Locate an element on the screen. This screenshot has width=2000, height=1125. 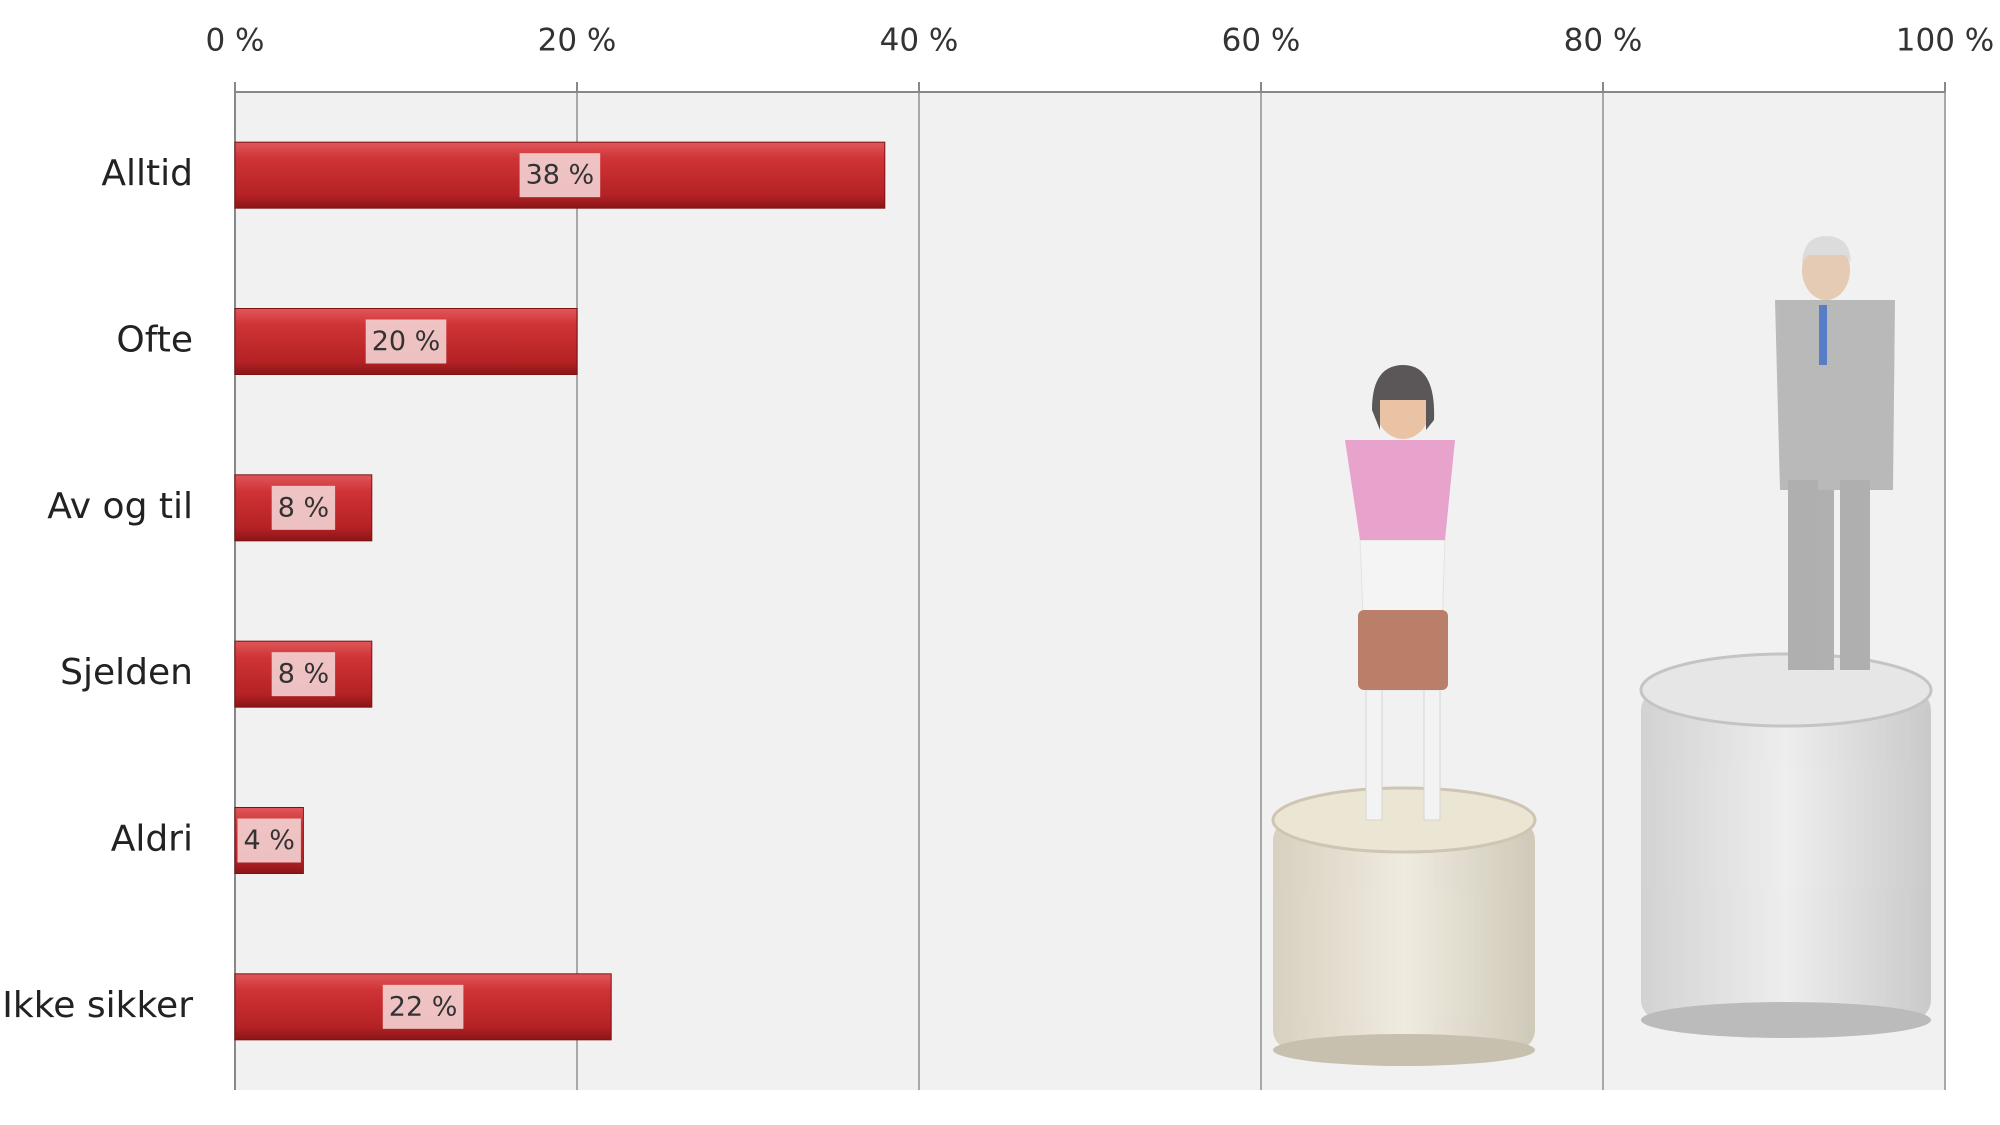
illustration-woman is located at coordinates (1404, 715).